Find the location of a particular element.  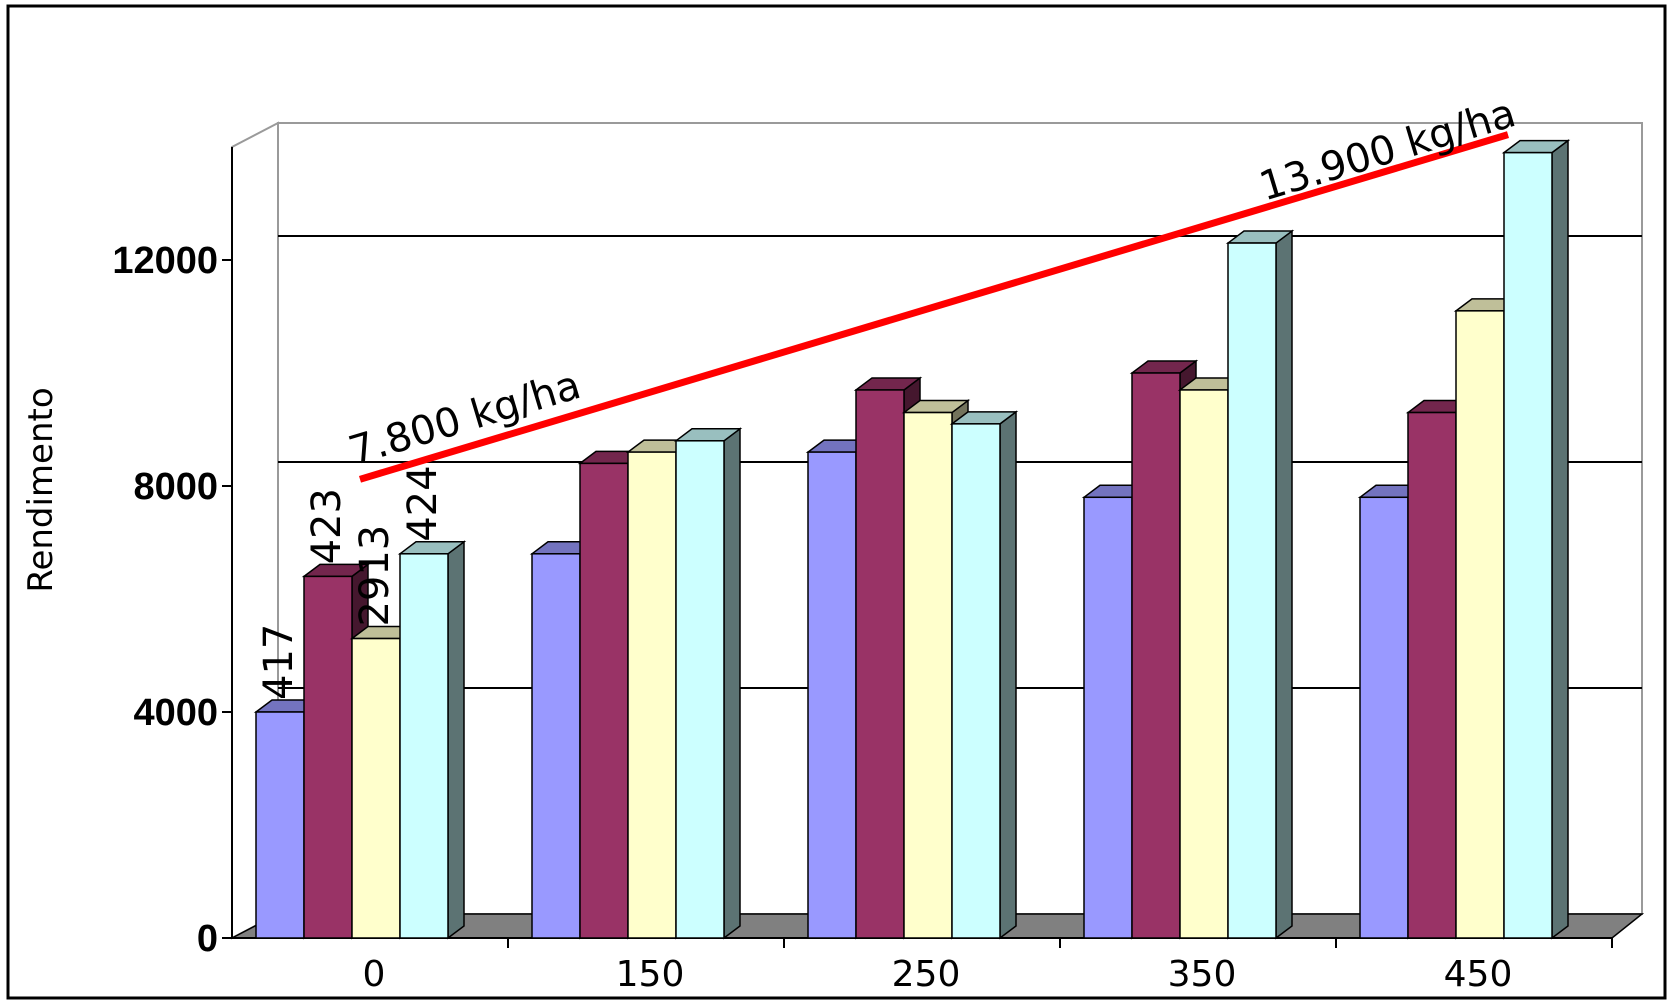

x-tick-label: 350 is located at coordinates (1202, 974).